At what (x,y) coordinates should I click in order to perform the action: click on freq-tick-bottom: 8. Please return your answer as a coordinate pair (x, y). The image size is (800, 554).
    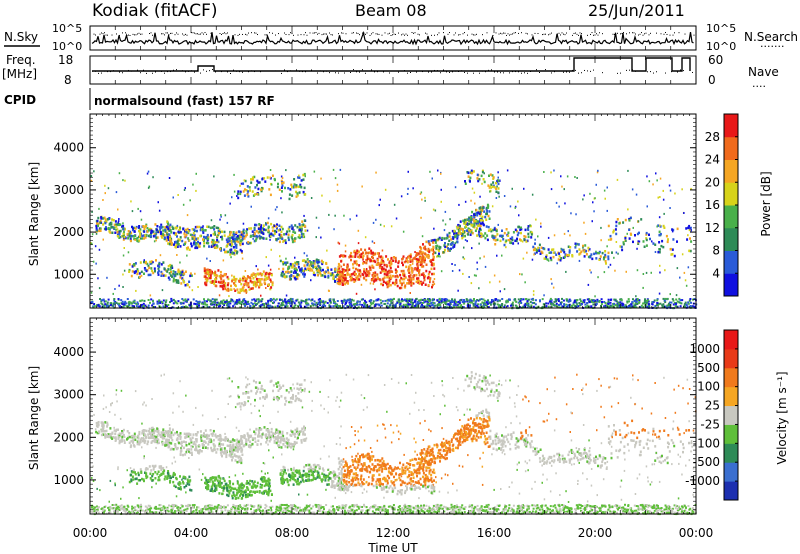
    Looking at the image, I should click on (68, 80).